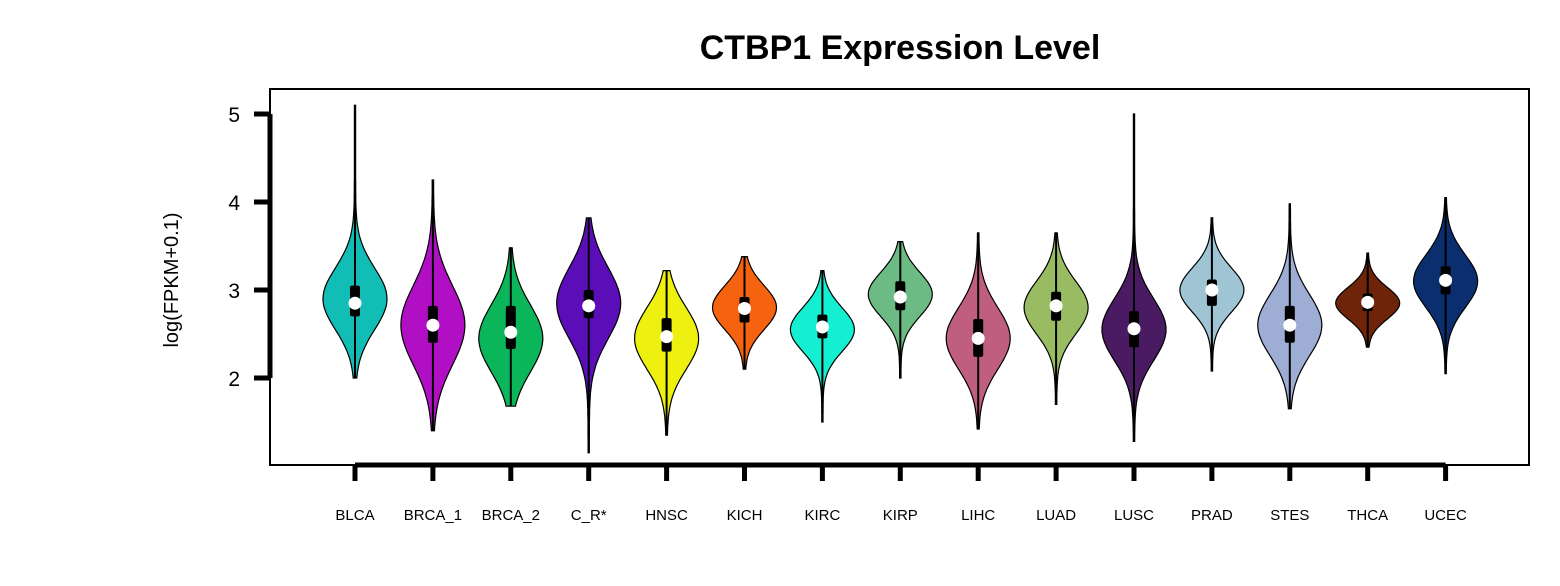 Image resolution: width=1560 pixels, height=586 pixels. Describe the element at coordinates (1056, 318) in the screenshot. I see `violin-luad` at that location.